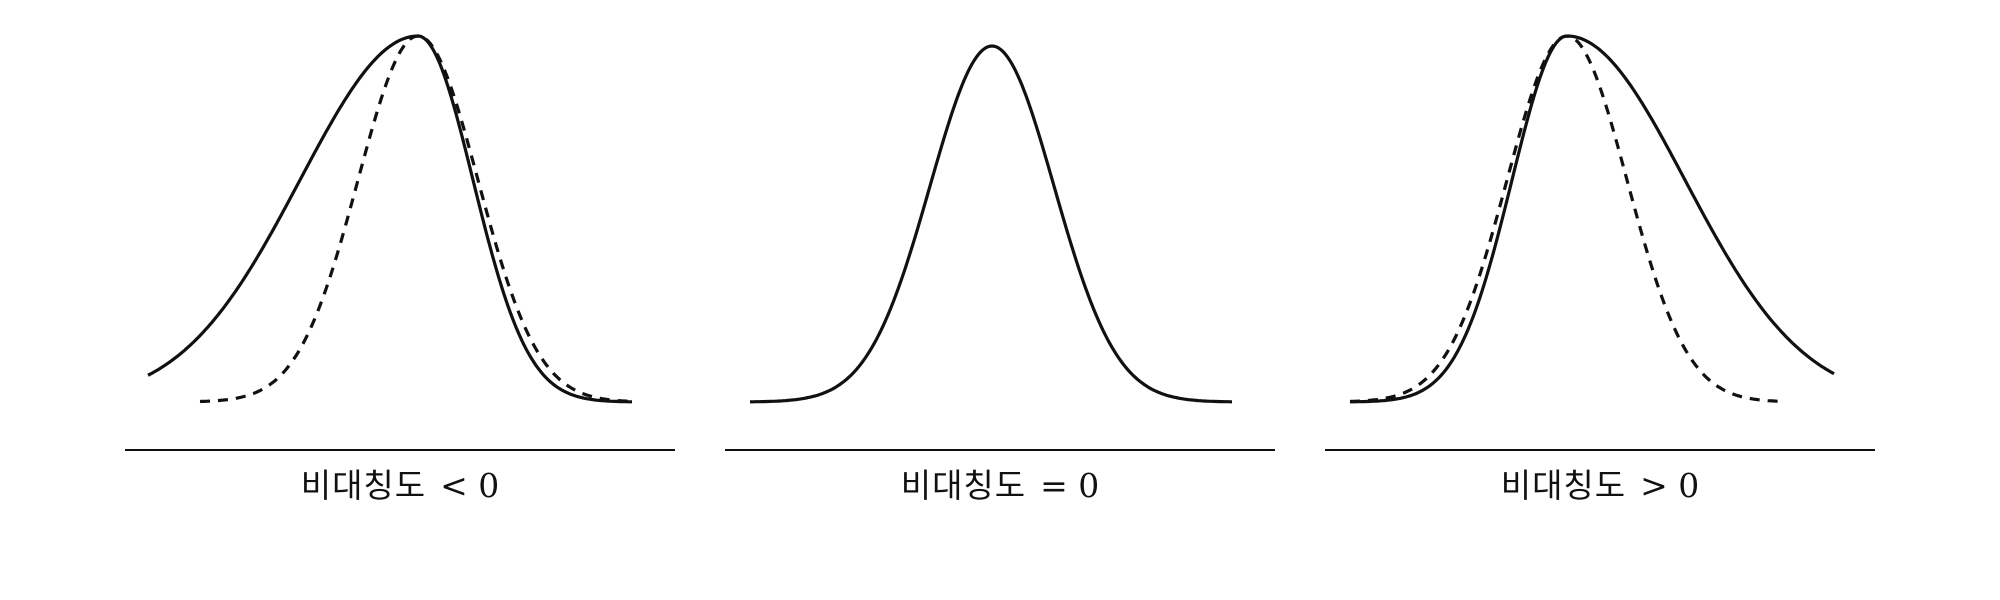 The width and height of the screenshot is (2000, 600). Describe the element at coordinates (991, 224) in the screenshot. I see `symmetric-distribution-curve` at that location.